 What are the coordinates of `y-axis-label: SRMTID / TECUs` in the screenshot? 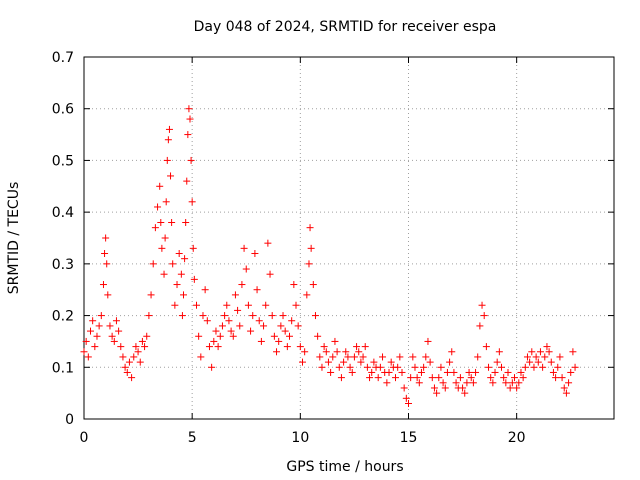 It's located at (14, 238).